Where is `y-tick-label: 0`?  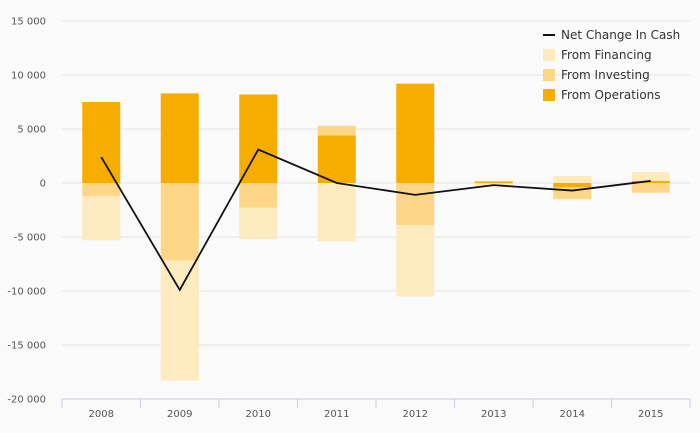 y-tick-label: 0 is located at coordinates (43, 184).